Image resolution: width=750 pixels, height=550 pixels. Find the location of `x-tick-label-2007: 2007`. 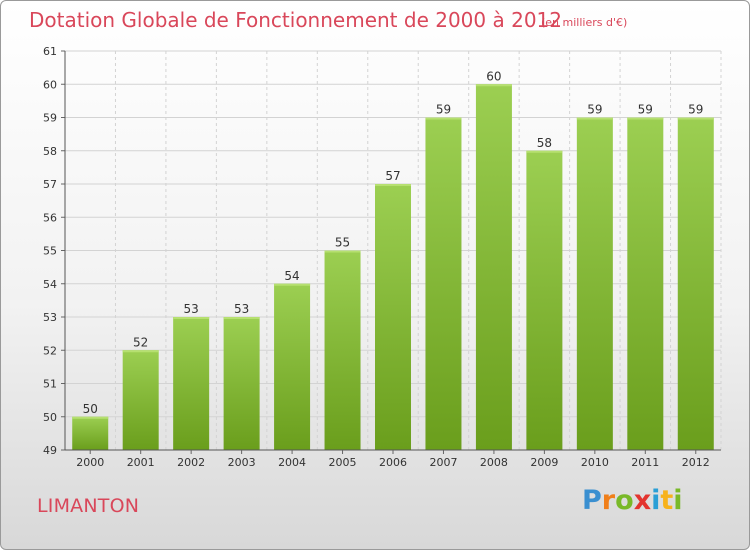

x-tick-label-2007: 2007 is located at coordinates (443, 462).